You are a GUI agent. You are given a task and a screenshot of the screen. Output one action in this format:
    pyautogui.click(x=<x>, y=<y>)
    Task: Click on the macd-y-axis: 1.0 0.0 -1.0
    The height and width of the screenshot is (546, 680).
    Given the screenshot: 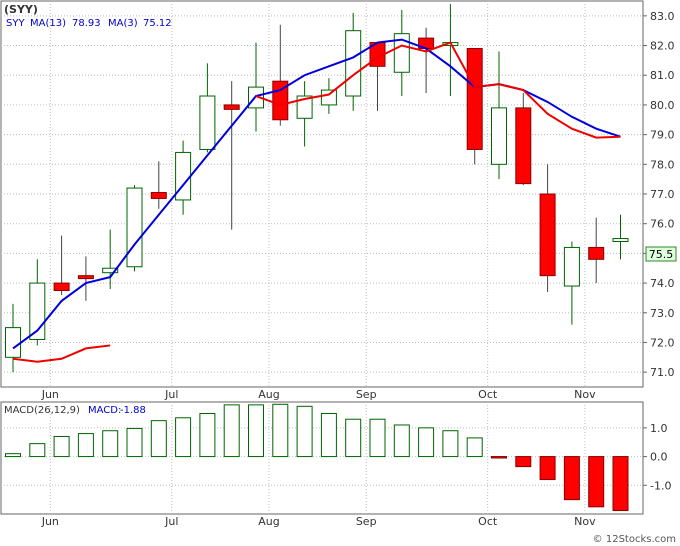 What is the action you would take?
    pyautogui.click(x=657, y=457)
    